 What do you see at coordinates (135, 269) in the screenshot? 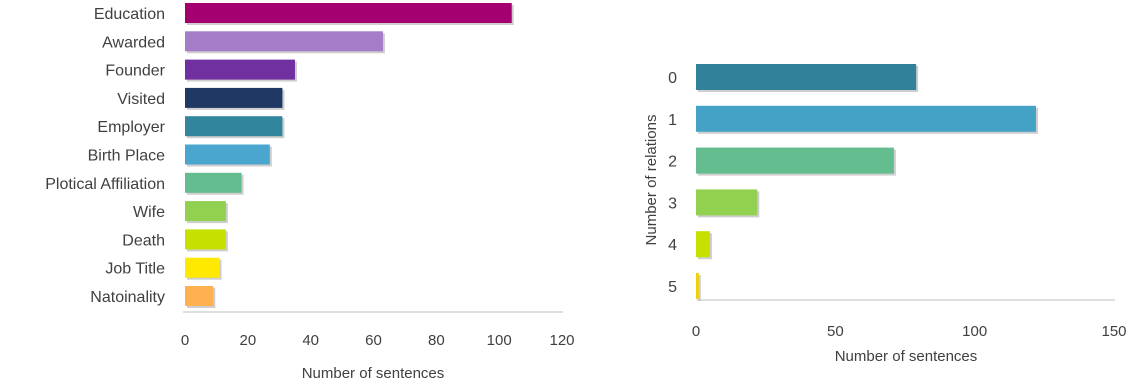
I see `left-category-label-job-title: Job Title` at bounding box center [135, 269].